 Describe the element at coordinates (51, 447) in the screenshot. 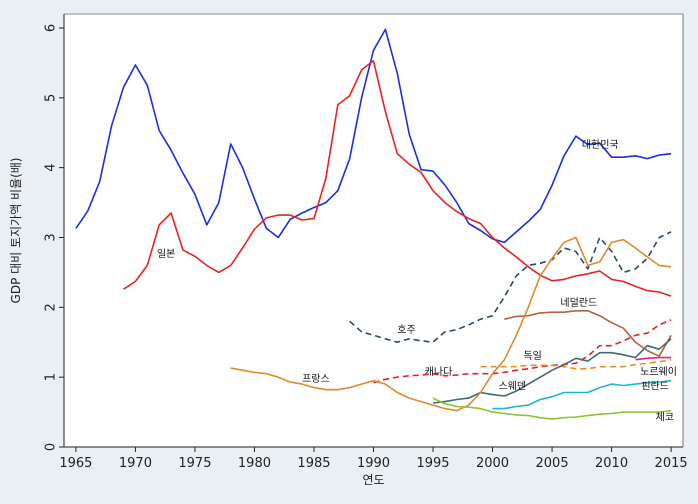

I see `y-tick-label: 0` at that location.